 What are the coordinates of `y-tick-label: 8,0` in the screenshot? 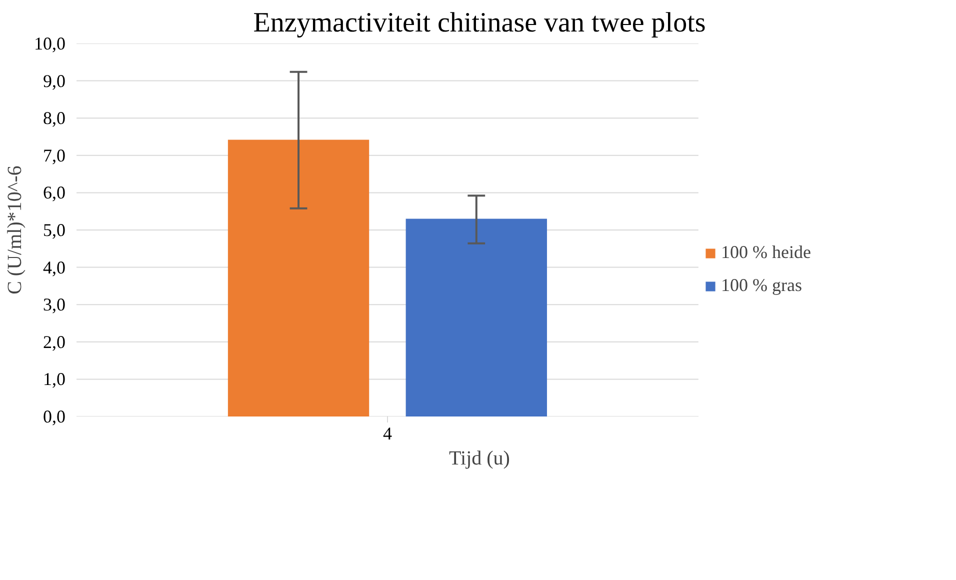 It's located at (54, 118).